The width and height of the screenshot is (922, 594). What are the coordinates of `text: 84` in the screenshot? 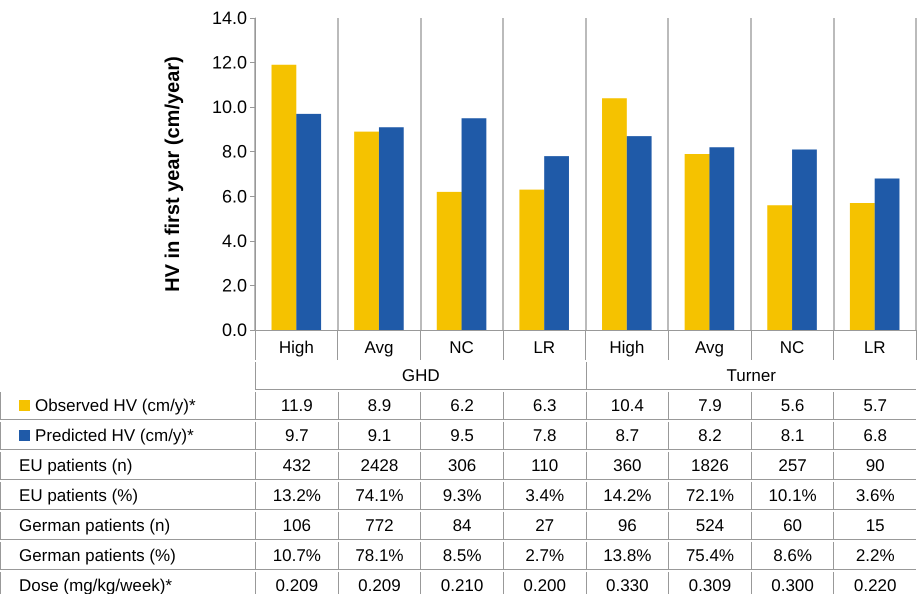 It's located at (461, 526).